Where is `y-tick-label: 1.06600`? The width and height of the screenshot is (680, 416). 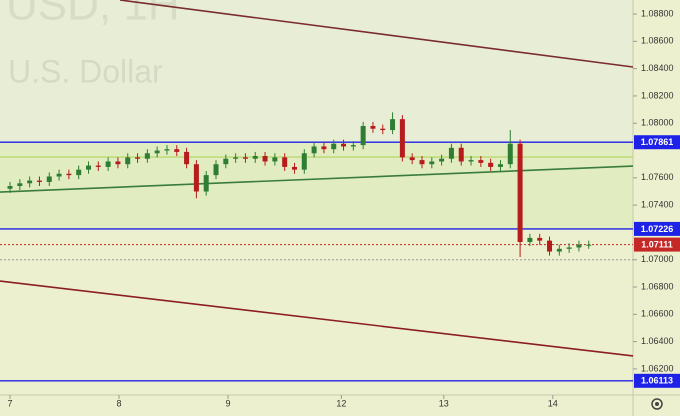
y-tick-label: 1.06600 is located at coordinates (657, 314).